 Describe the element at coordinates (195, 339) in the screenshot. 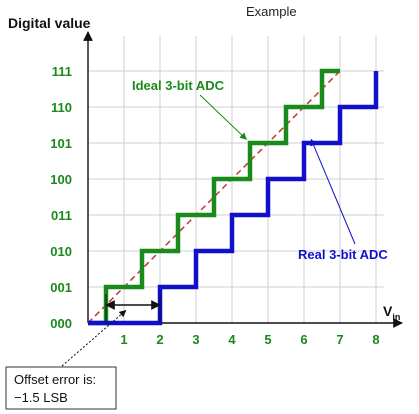

I see `x-tick-label-3: 3` at that location.